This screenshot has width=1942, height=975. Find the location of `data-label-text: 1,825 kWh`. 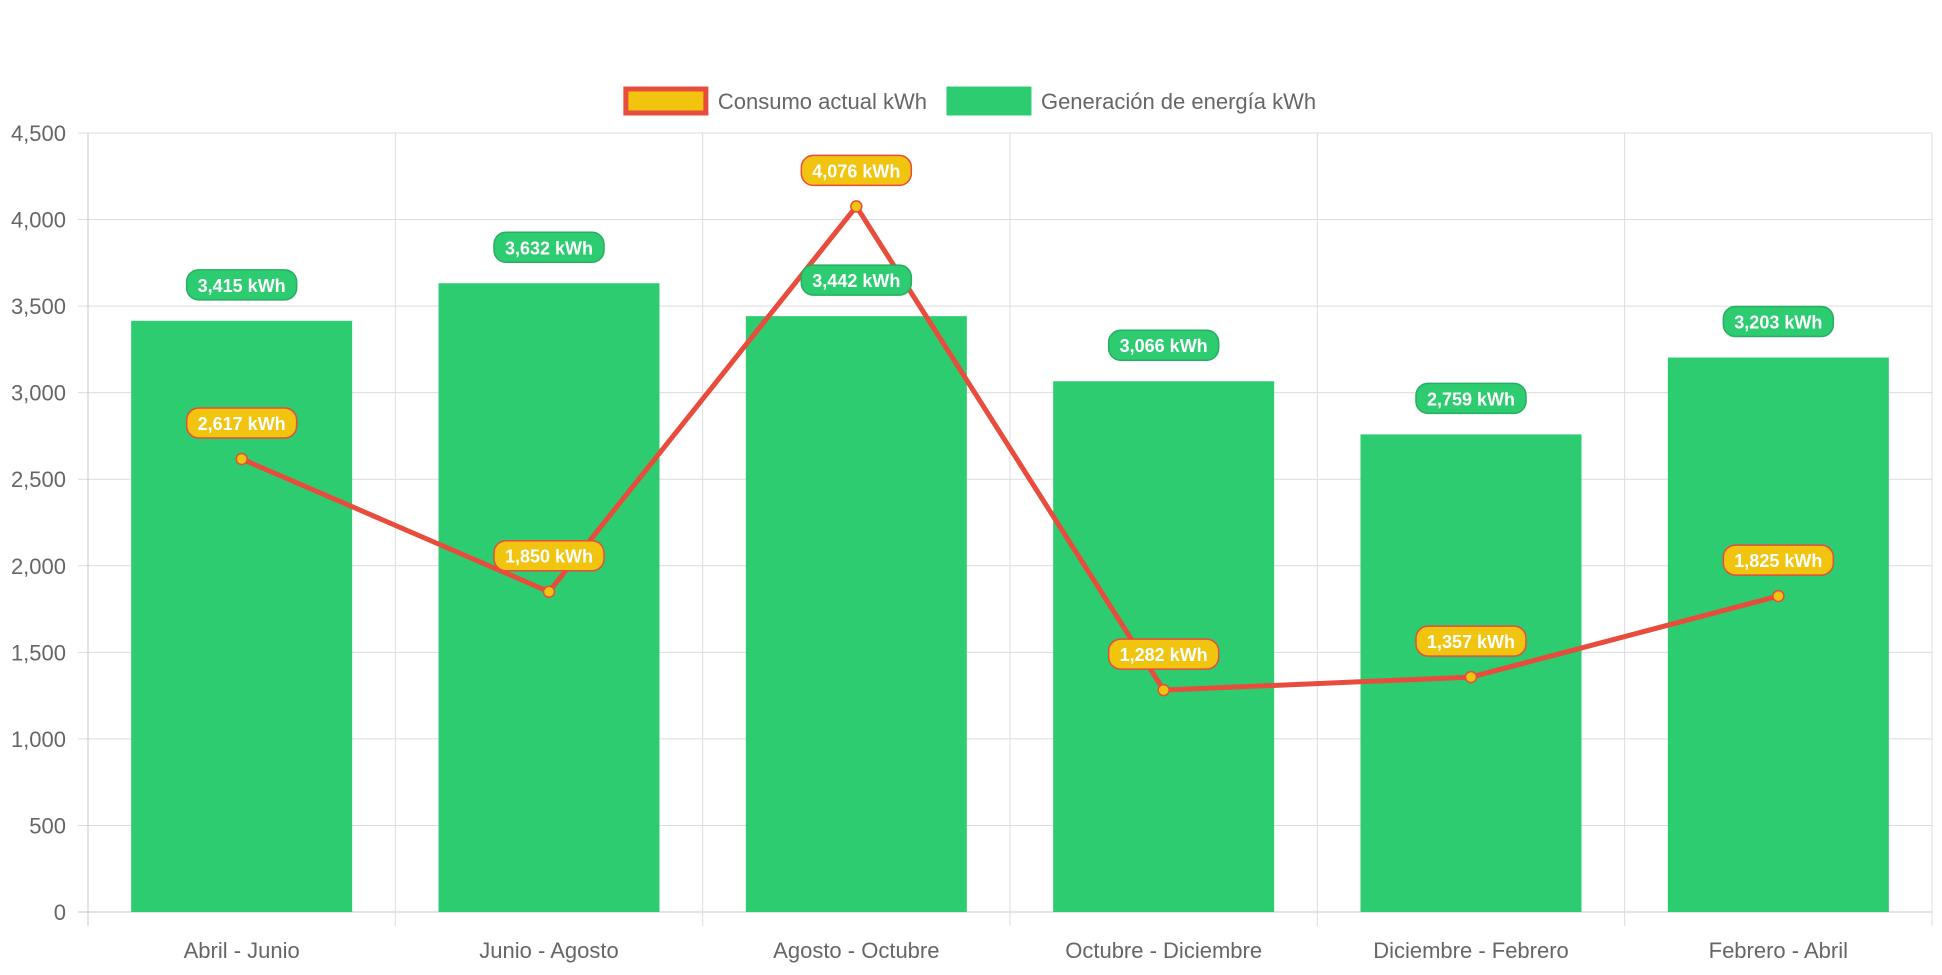

data-label-text: 1,825 kWh is located at coordinates (1778, 561).